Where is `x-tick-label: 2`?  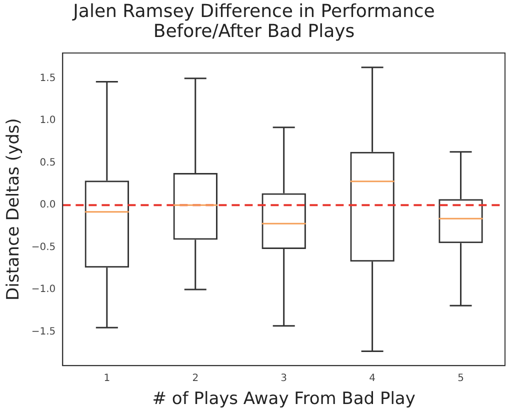
x-tick-label: 2 is located at coordinates (195, 378).